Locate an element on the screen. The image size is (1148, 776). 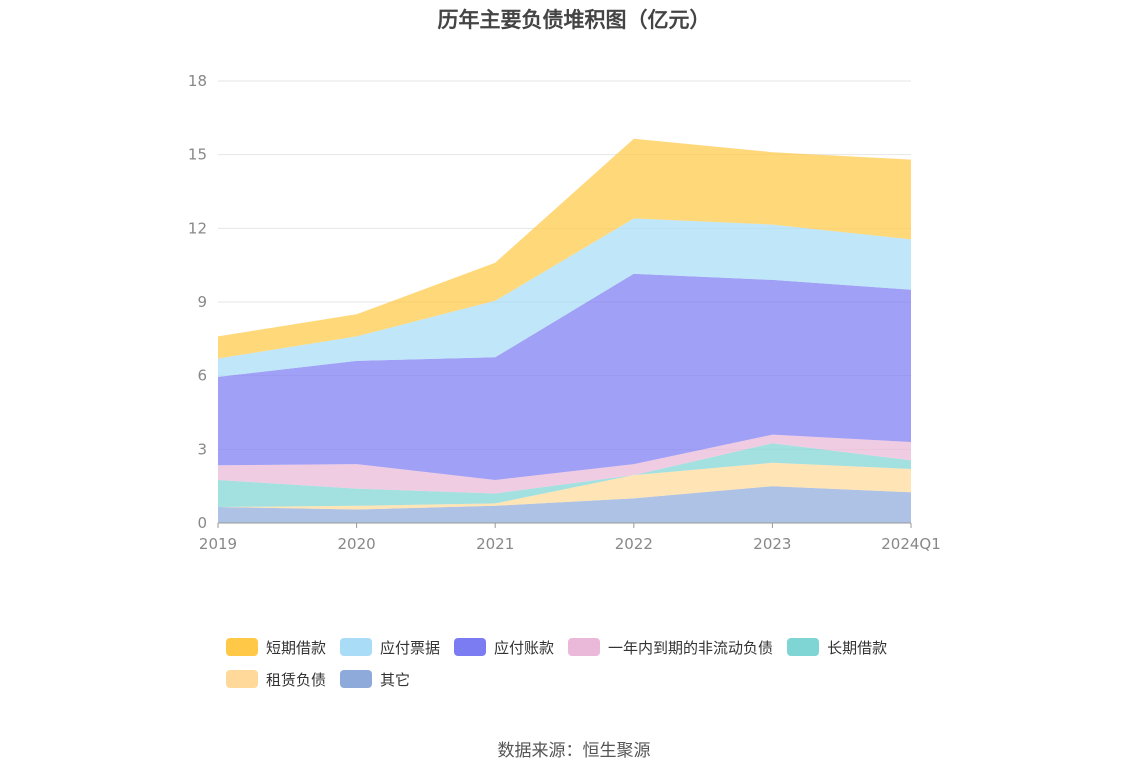
legend-label: 长期借款 is located at coordinates (857, 647).